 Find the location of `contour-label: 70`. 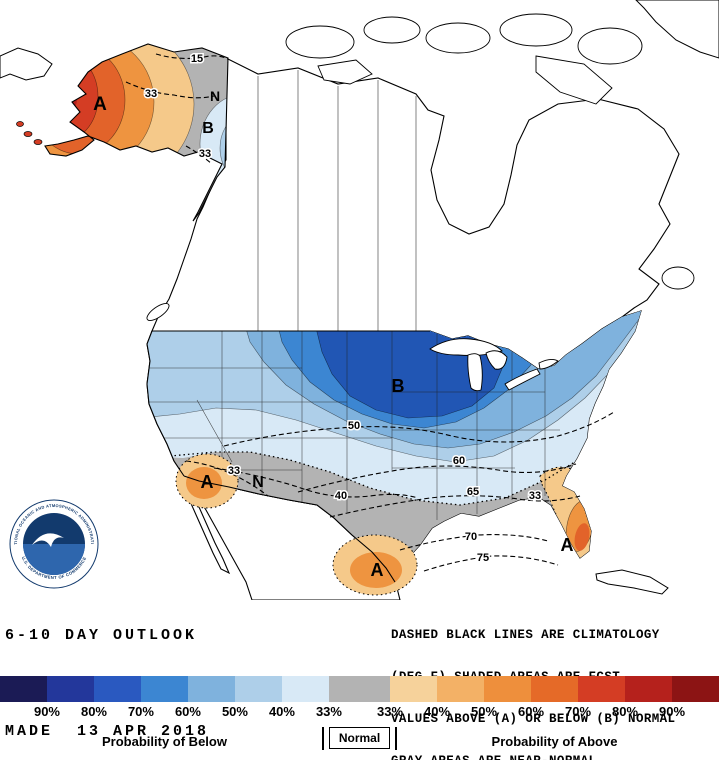

contour-label: 70 is located at coordinates (471, 537).